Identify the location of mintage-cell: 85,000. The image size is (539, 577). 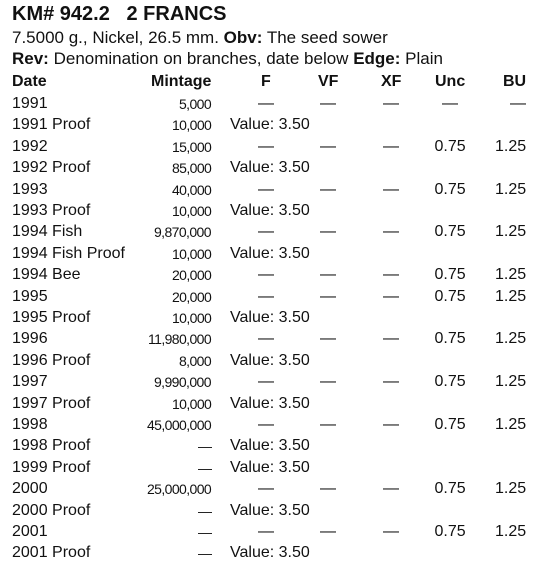
(192, 168).